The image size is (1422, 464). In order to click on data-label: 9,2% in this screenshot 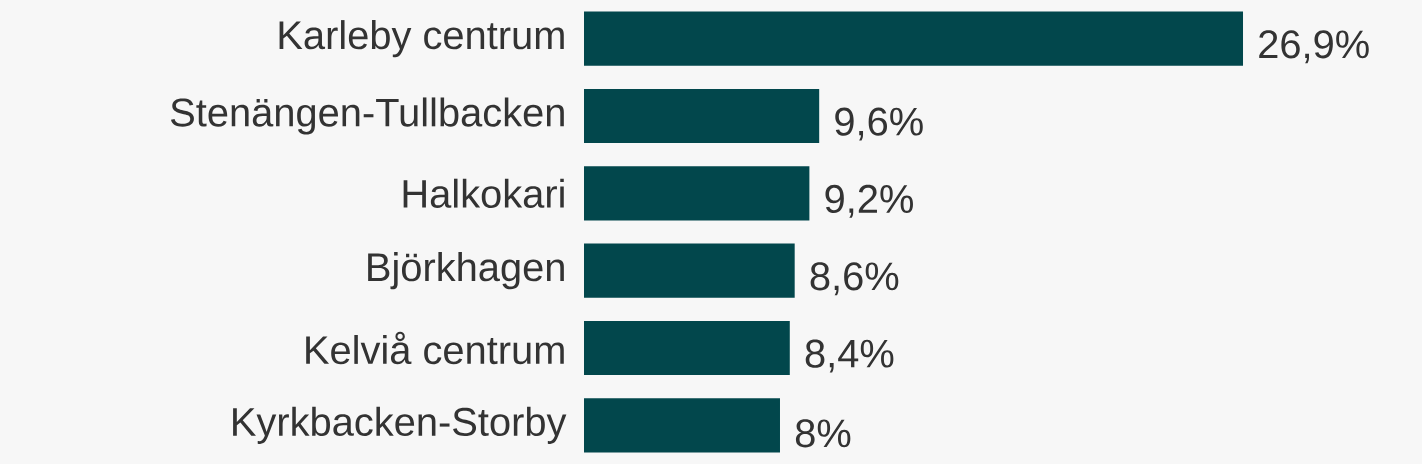, I will do `click(869, 201)`.